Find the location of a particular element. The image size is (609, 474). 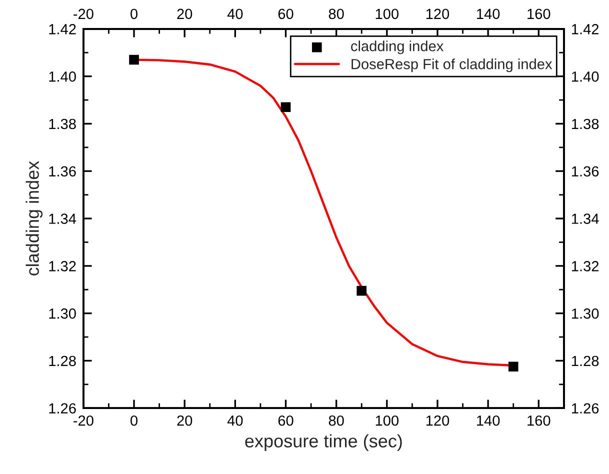

y2-tick-label: 1.42 is located at coordinates (585, 29).